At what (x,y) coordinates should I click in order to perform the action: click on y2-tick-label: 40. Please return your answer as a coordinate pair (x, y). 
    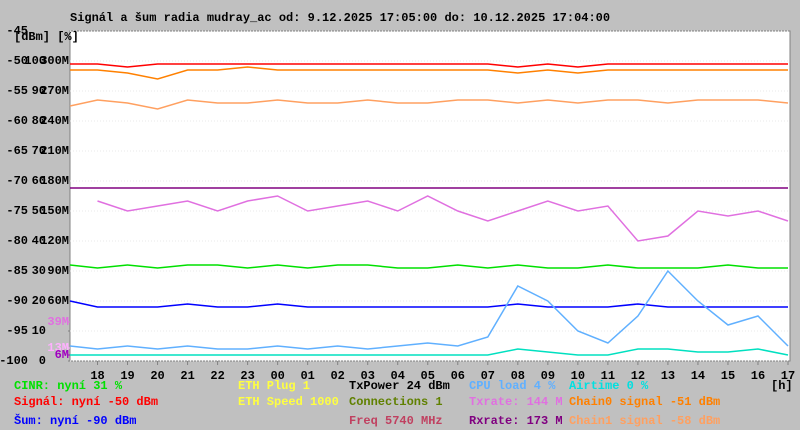
    Looking at the image, I should click on (39, 241).